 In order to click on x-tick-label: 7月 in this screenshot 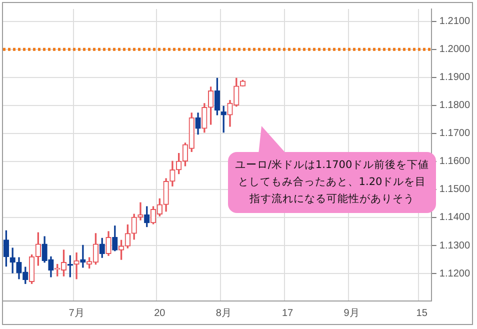, I will do `click(76, 313)`.